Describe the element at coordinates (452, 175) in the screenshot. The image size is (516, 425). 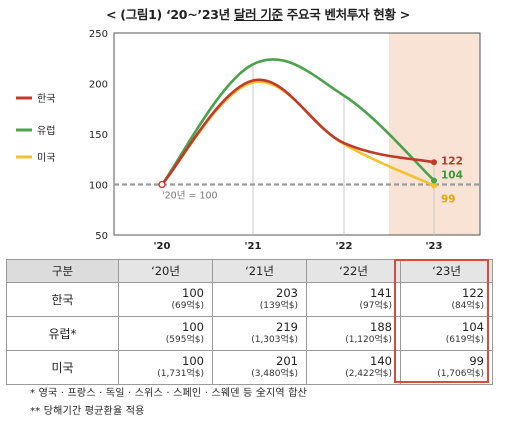
I see `data-label: 104` at that location.